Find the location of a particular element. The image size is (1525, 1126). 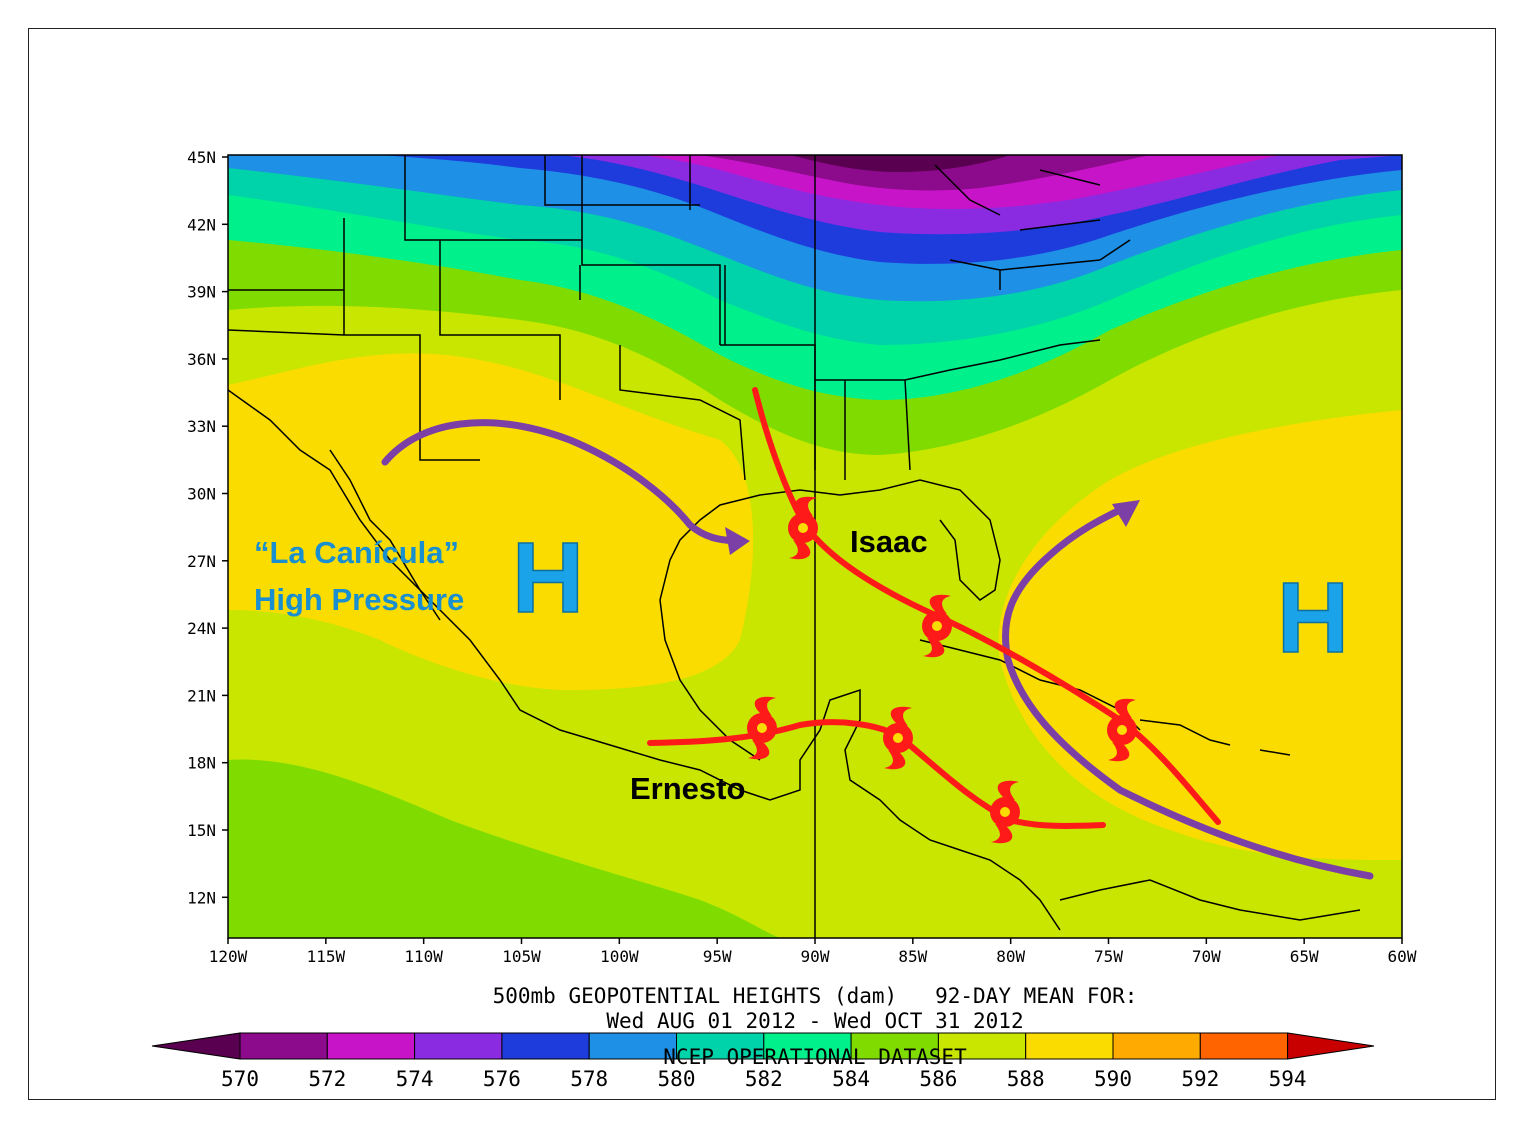

lat-tick-label: 36N is located at coordinates (201, 359).